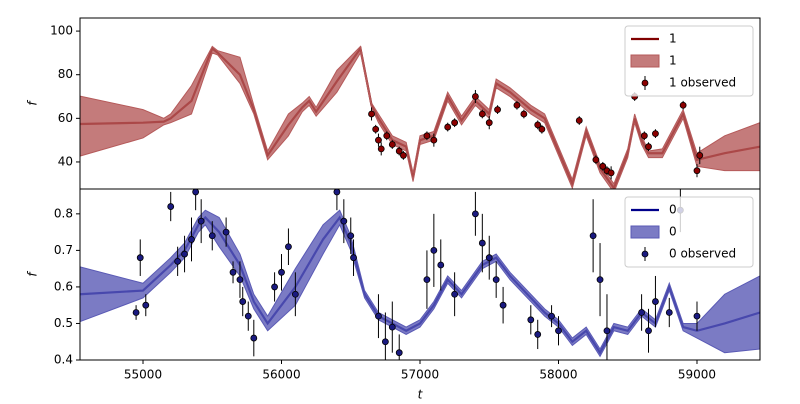 The height and width of the screenshot is (404, 800). What do you see at coordinates (33, 103) in the screenshot?
I see `y-axis-label: f` at bounding box center [33, 103].